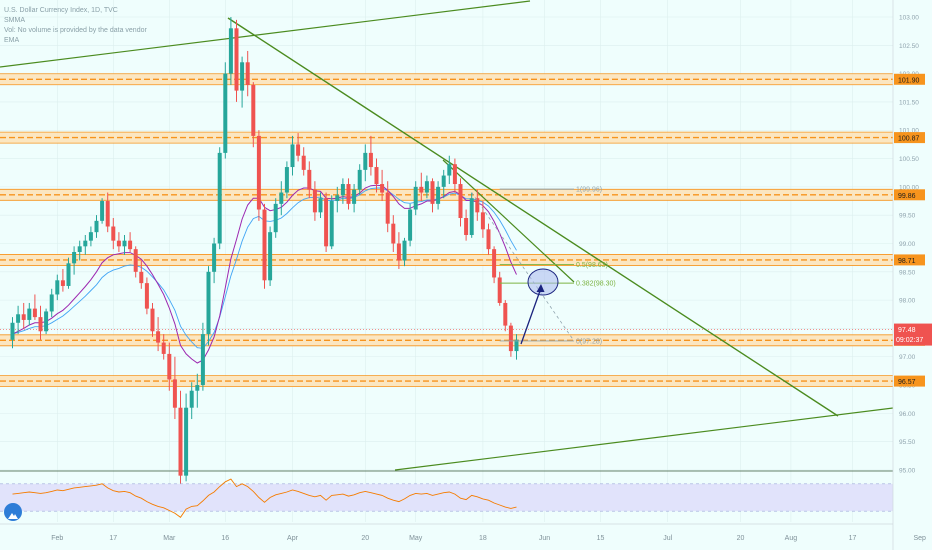 The width and height of the screenshot is (932, 550). I want to click on price-tick-label: 96.00, so click(907, 414).